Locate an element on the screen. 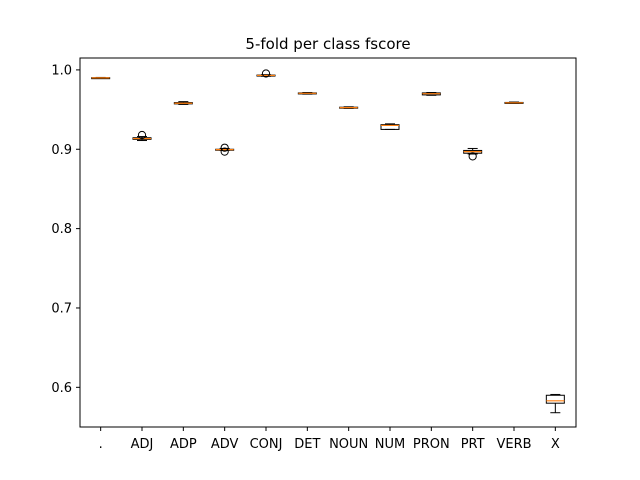 This screenshot has height=480, width=640. x-axis: . ADJ ADP ADV CONJ DET NOUN NUM PRON PRT VERB X is located at coordinates (329, 439).